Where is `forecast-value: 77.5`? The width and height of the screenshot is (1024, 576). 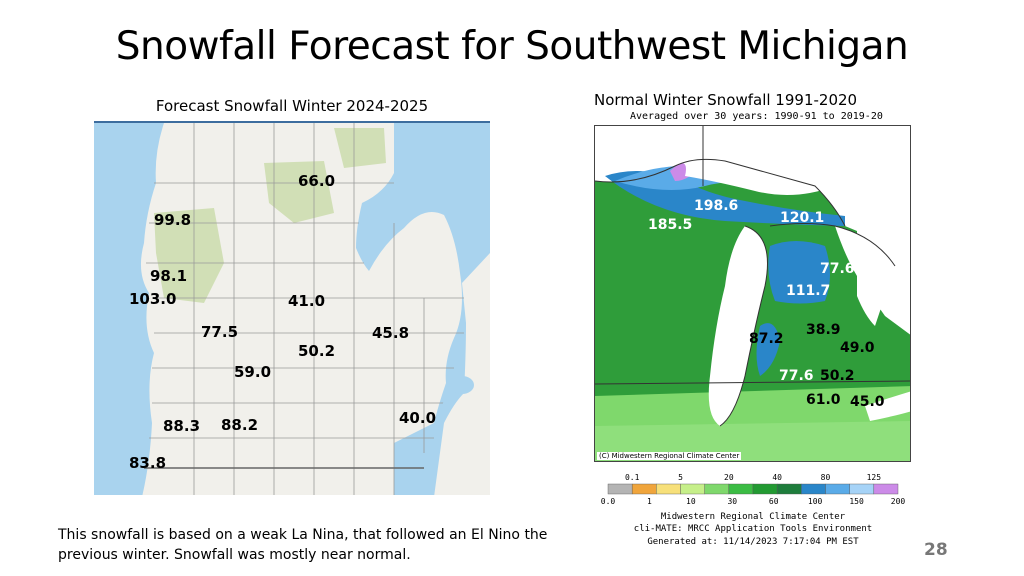
forecast-value: 77.5 is located at coordinates (220, 332).